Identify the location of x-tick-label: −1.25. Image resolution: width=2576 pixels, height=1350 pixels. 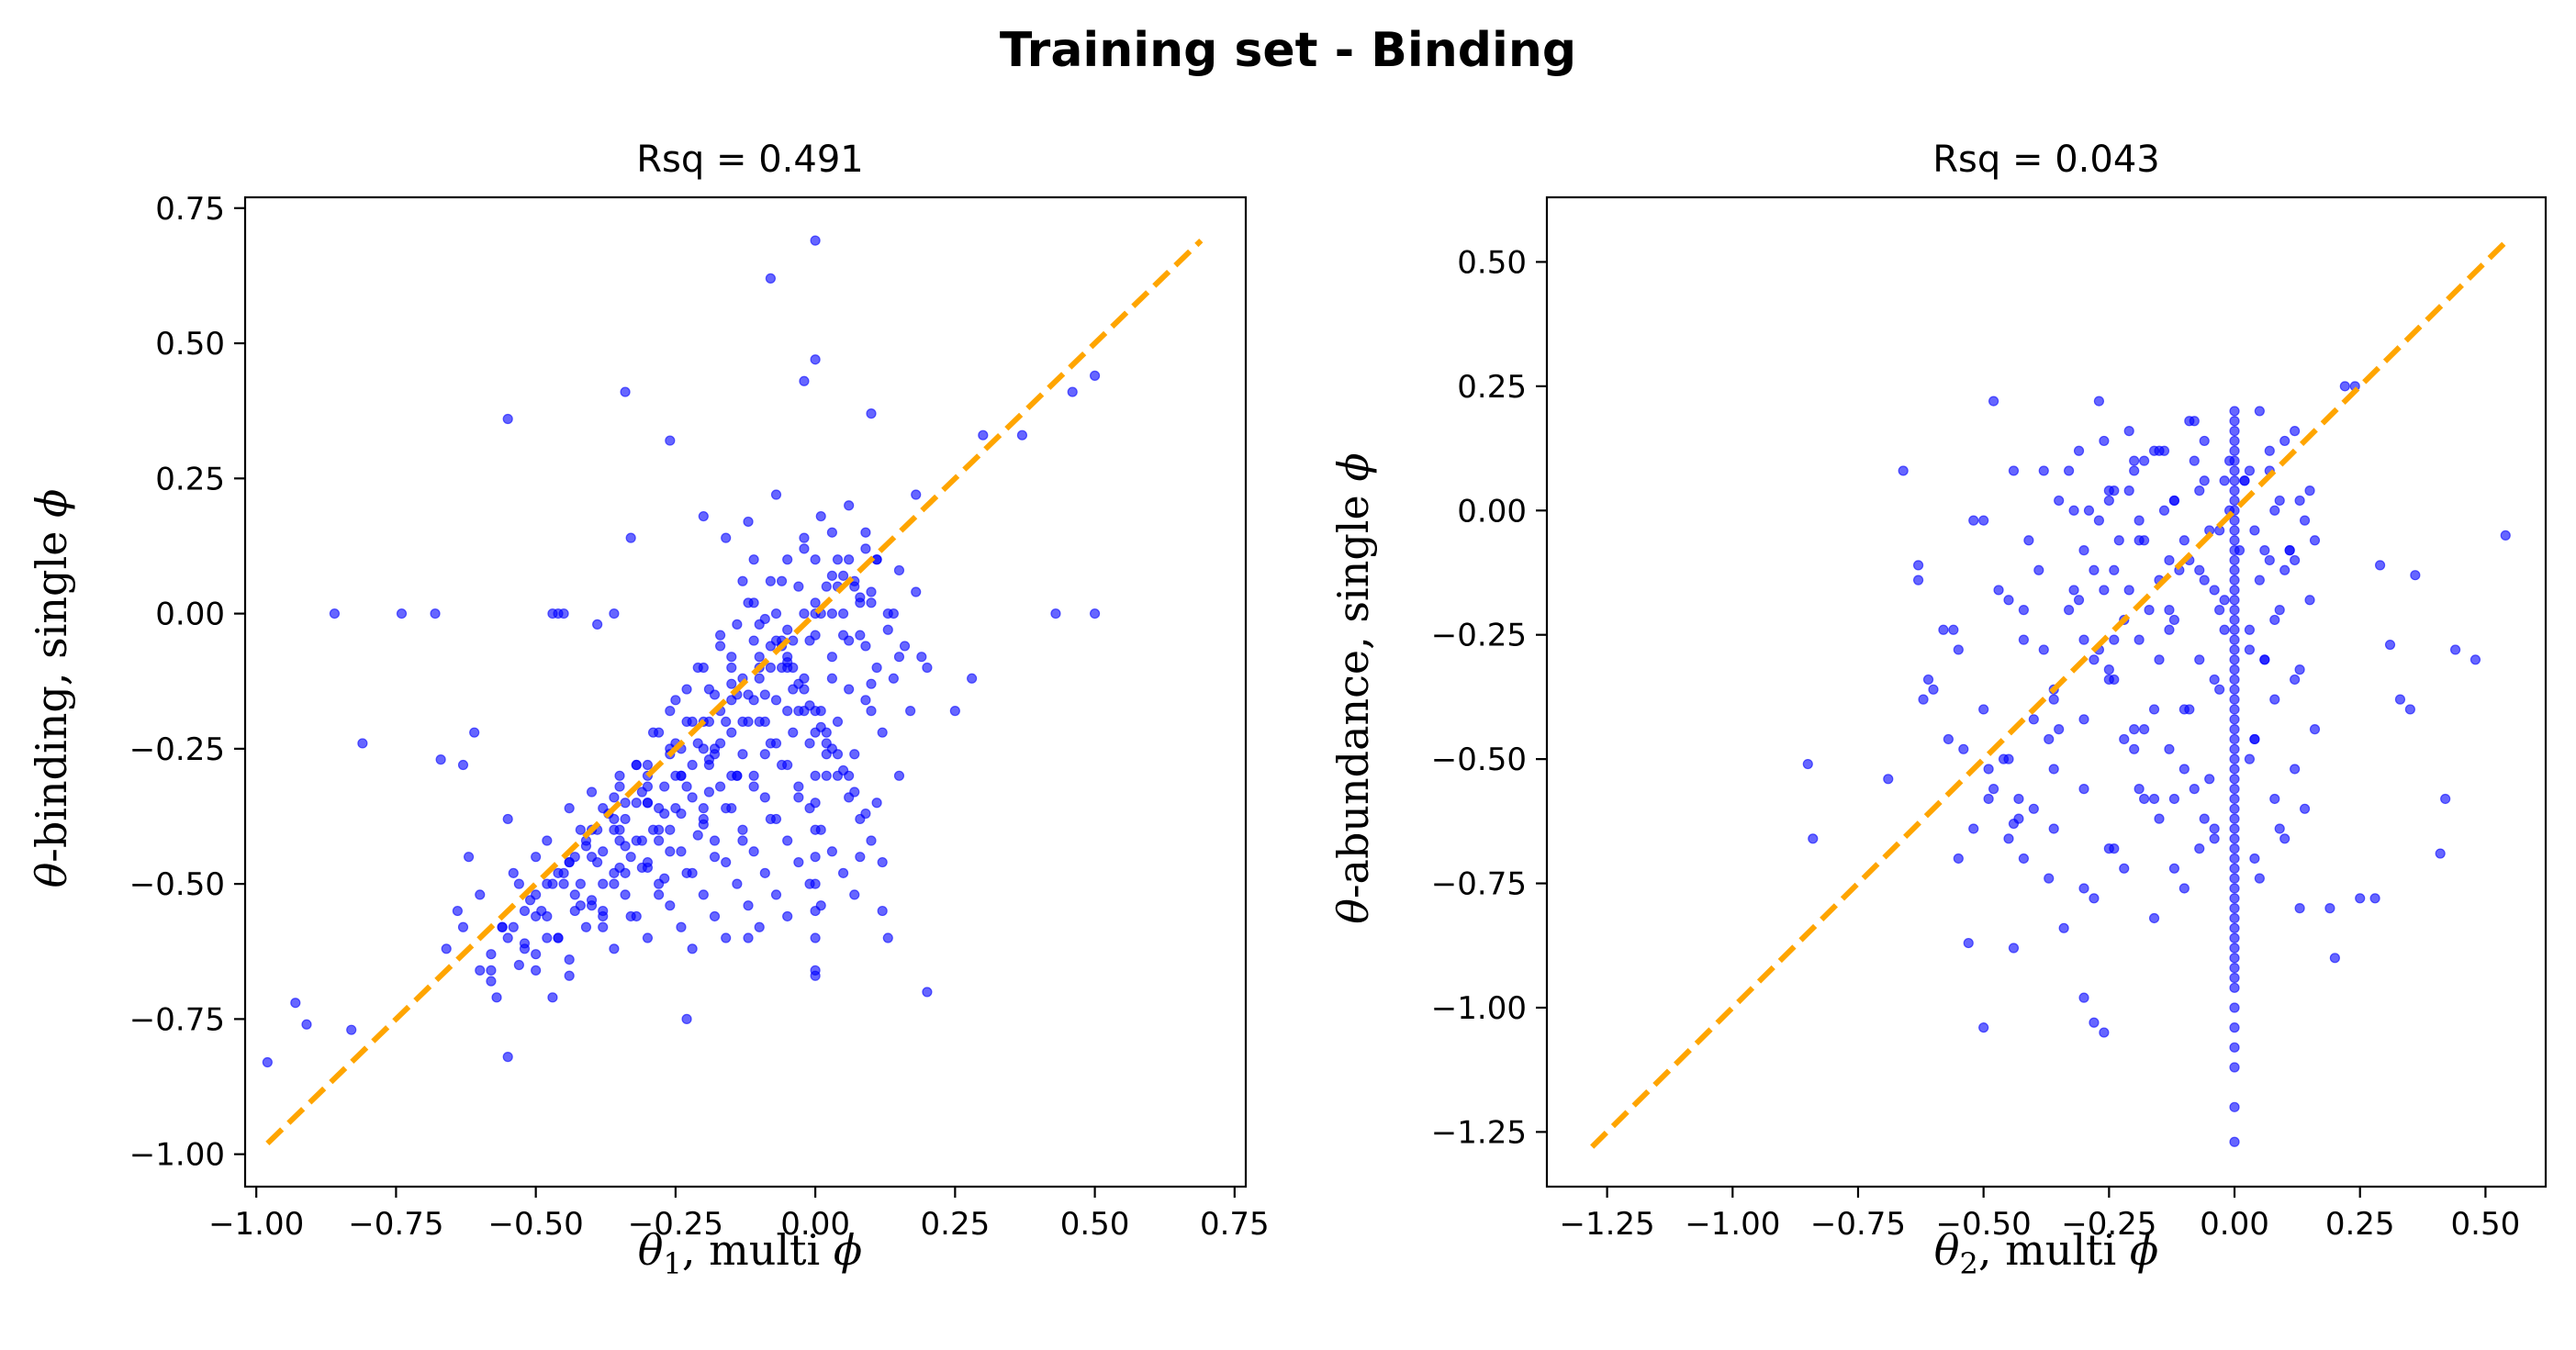
(1607, 1224).